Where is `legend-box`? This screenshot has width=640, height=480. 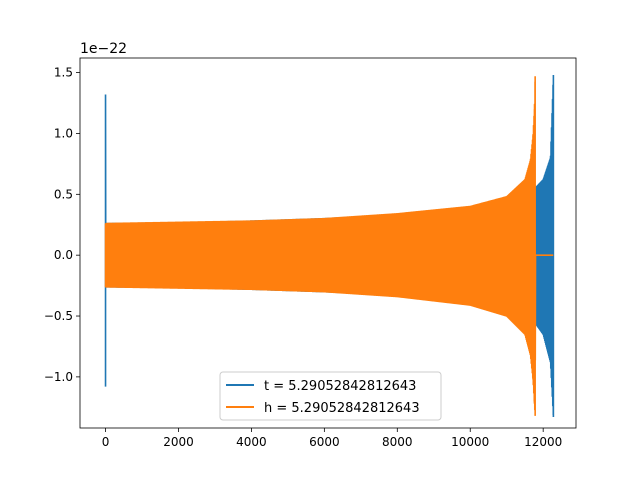 legend-box is located at coordinates (330, 396).